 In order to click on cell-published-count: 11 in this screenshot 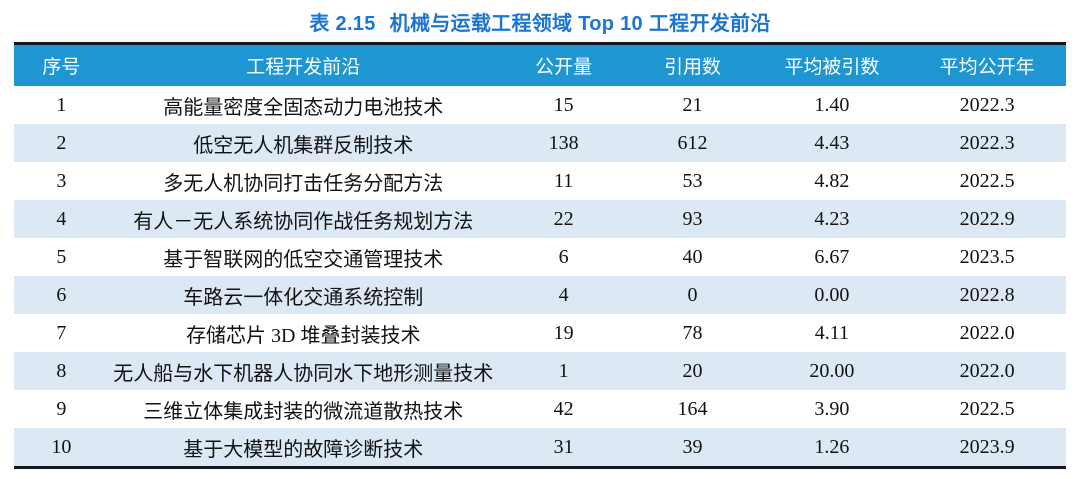, I will do `click(564, 180)`.